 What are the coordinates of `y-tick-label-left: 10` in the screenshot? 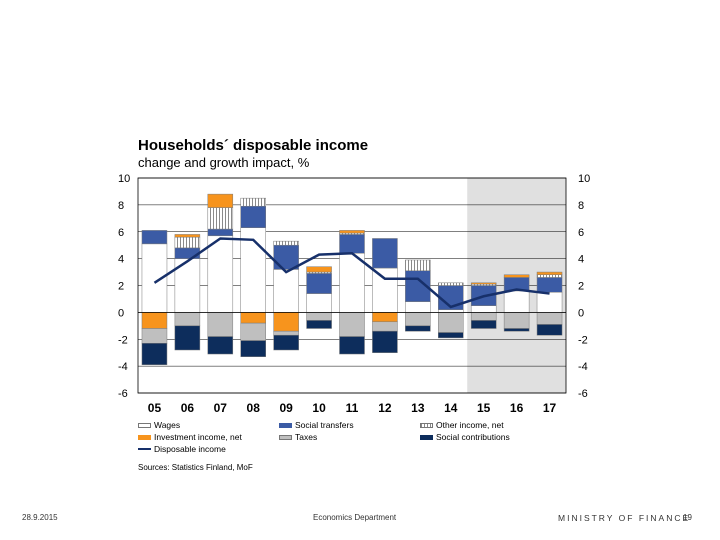 It's located at (124, 179).